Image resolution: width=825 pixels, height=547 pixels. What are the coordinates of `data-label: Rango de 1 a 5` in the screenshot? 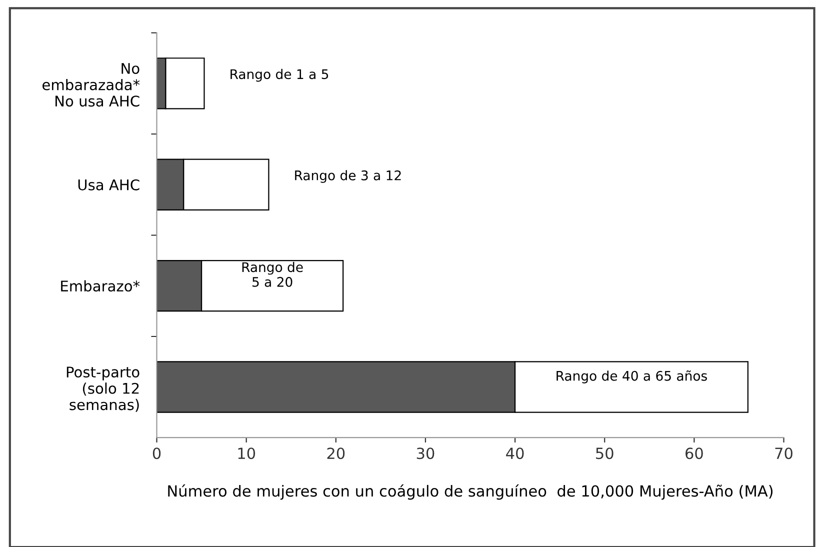 It's located at (279, 75).